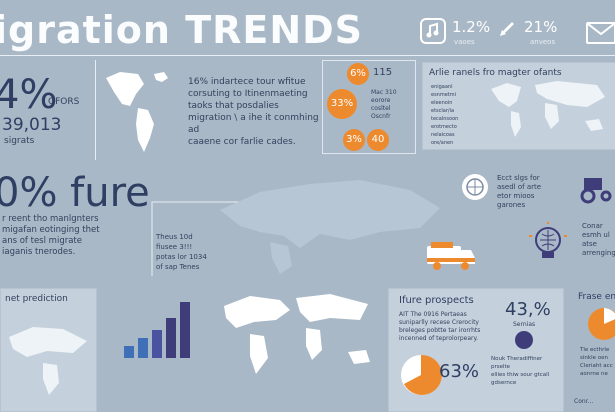 The image size is (615, 412). What do you see at coordinates (439, 338) in the screenshot?
I see `prospects-line: incenned of teprolorpeary.` at bounding box center [439, 338].